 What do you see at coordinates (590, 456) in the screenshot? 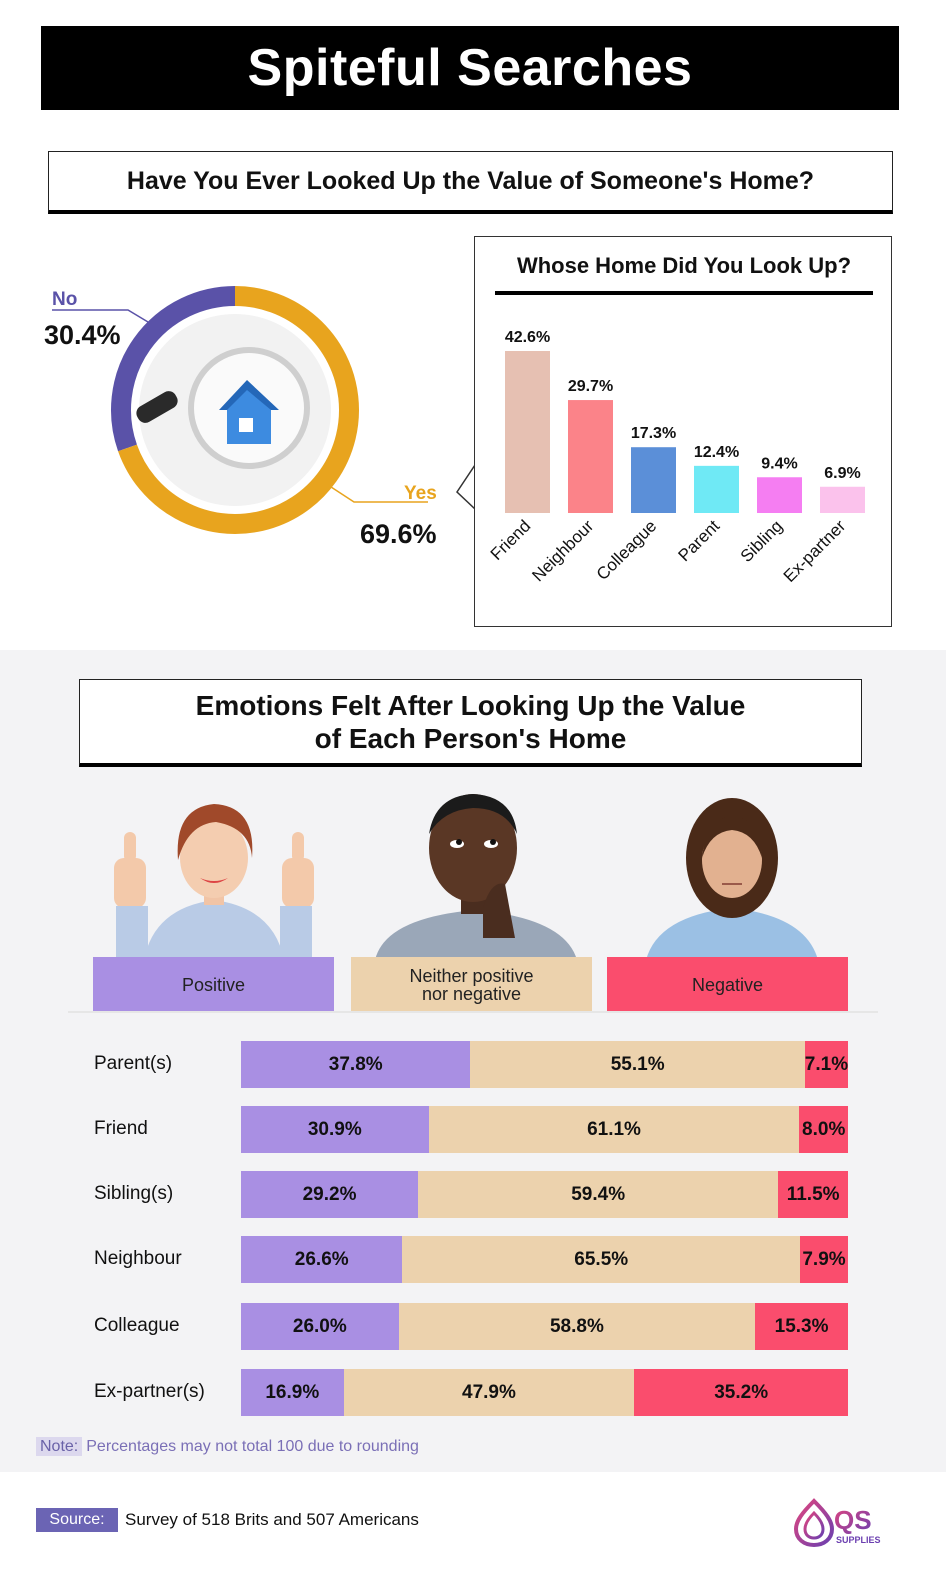
I see `bar-neighbour` at bounding box center [590, 456].